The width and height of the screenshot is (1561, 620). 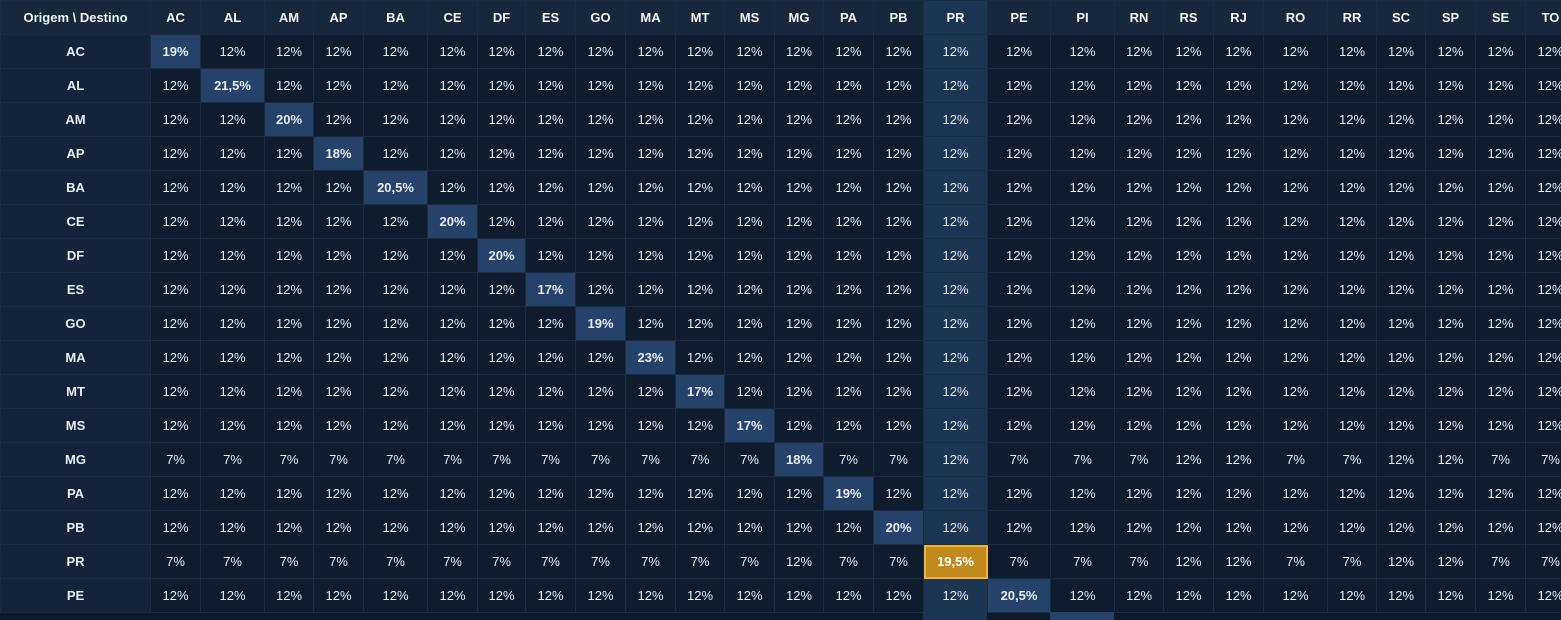 I want to click on column-header: RR, so click(x=1352, y=17).